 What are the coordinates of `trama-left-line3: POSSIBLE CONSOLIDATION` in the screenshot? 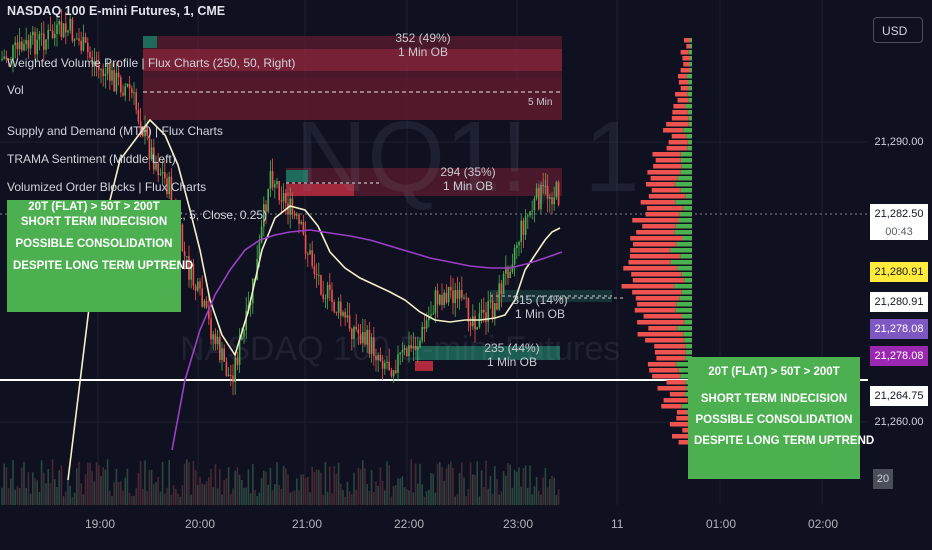 It's located at (94, 244).